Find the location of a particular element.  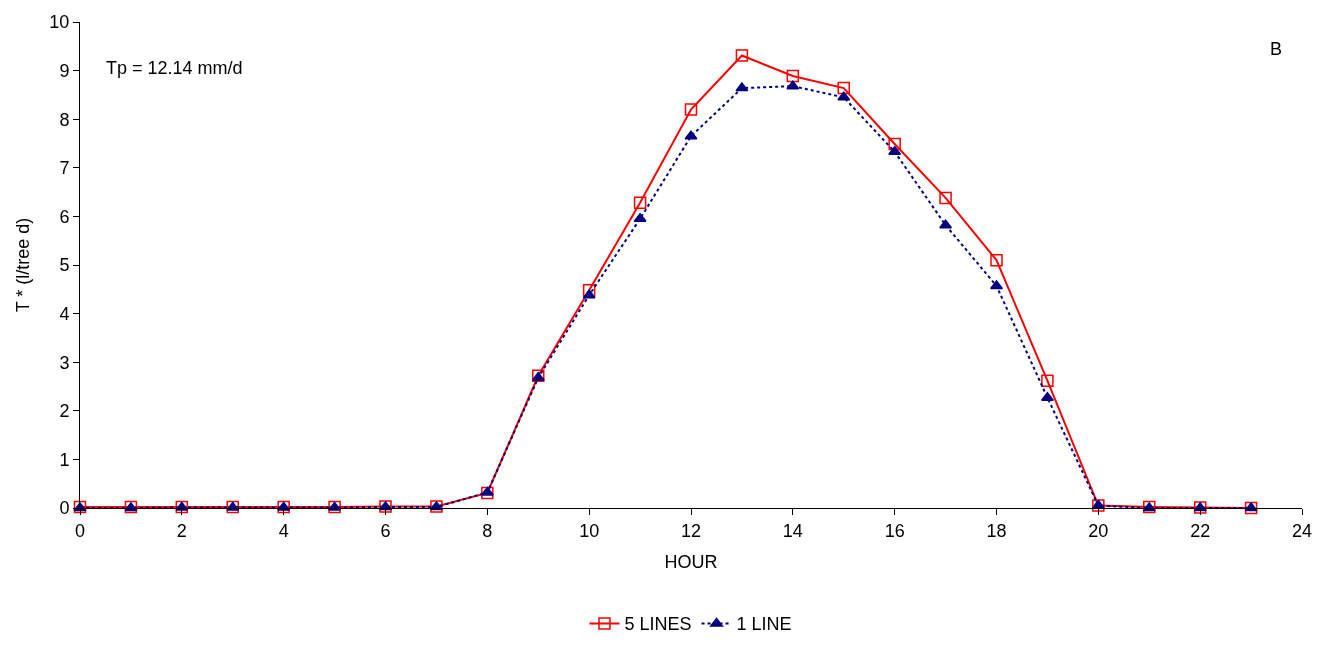

y-tick-label: 2 is located at coordinates (64, 411).